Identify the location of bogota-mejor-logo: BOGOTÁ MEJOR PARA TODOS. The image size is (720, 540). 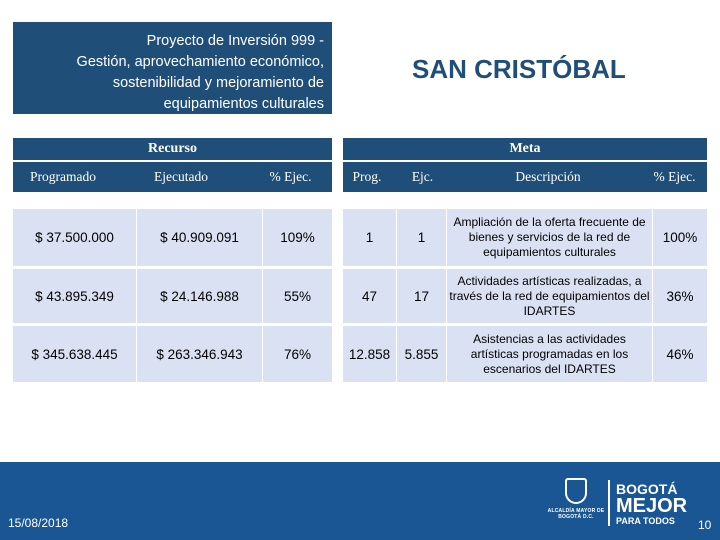
(652, 504).